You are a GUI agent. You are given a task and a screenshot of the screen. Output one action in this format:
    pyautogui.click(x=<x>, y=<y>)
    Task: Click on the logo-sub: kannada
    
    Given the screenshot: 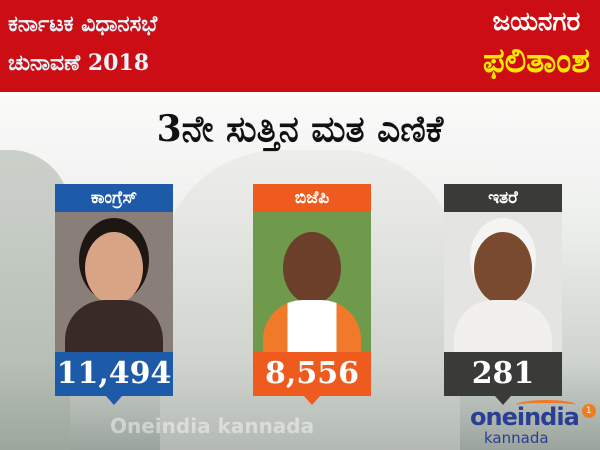 What is the action you would take?
    pyautogui.click(x=516, y=438)
    